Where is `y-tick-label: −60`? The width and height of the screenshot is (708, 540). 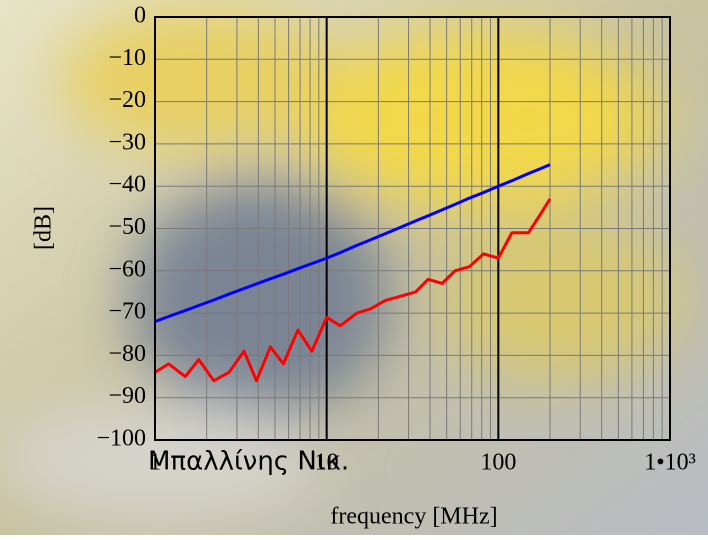 y-tick-label: −60 is located at coordinates (127, 269).